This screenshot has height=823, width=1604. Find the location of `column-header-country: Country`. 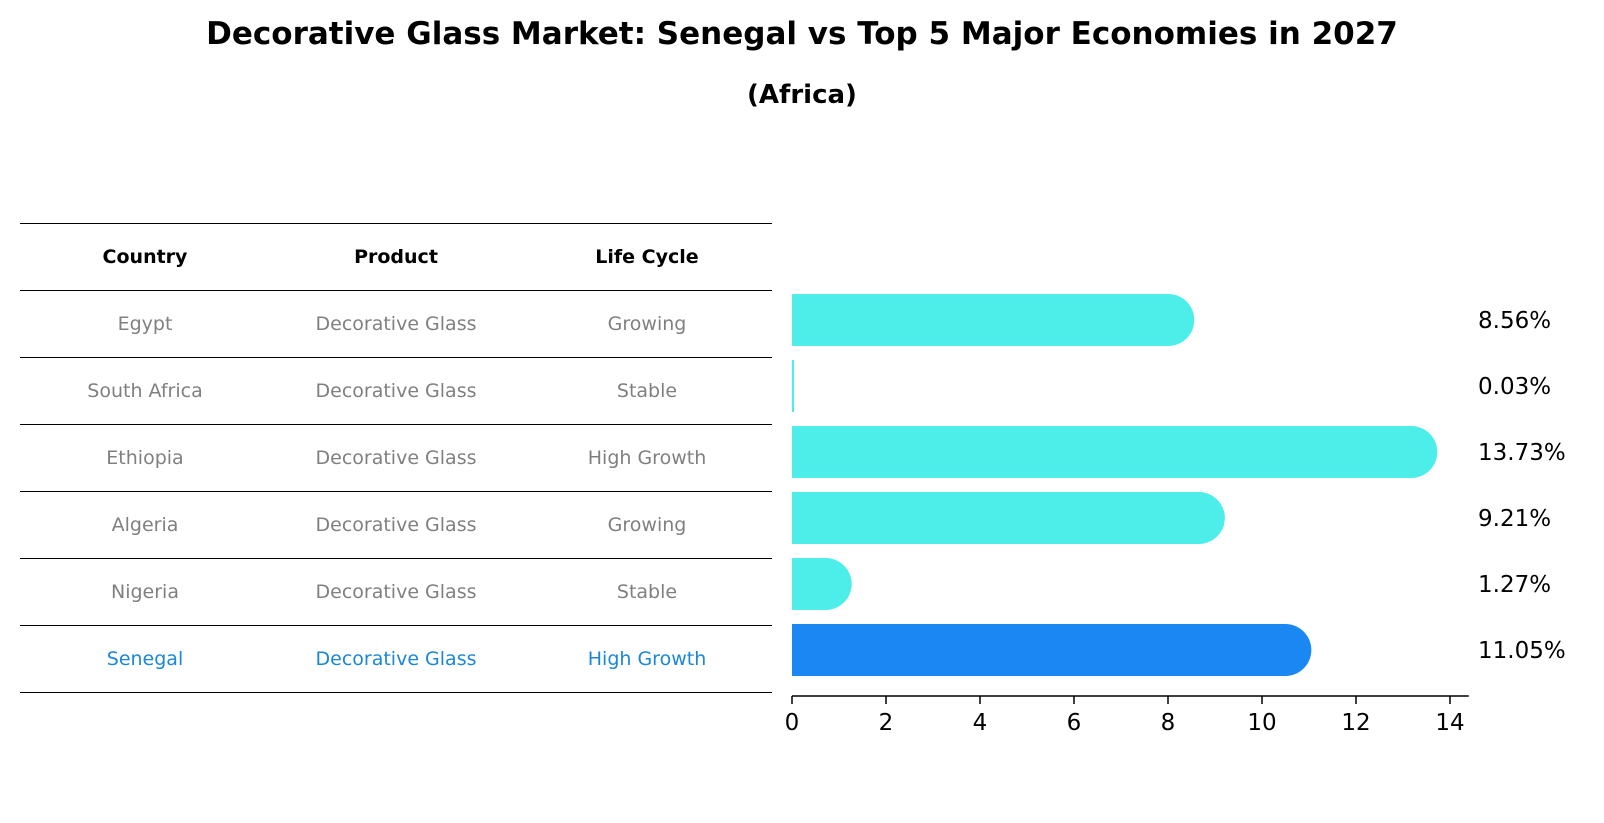

column-header-country: Country is located at coordinates (145, 257).